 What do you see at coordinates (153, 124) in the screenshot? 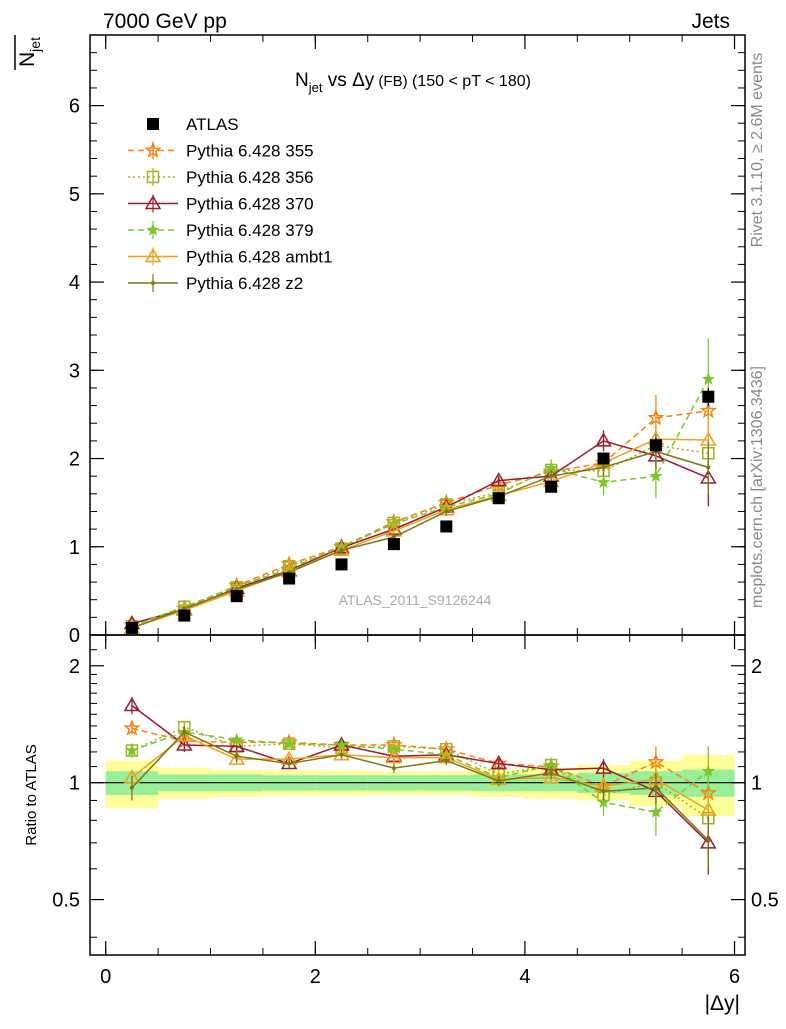
I see `legend-marker-atlas` at bounding box center [153, 124].